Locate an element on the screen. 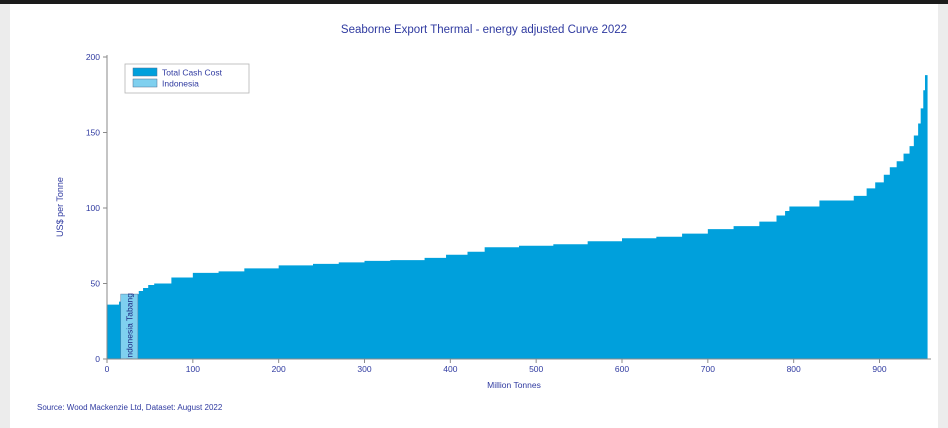  x-tick-label: 0 is located at coordinates (107, 369).